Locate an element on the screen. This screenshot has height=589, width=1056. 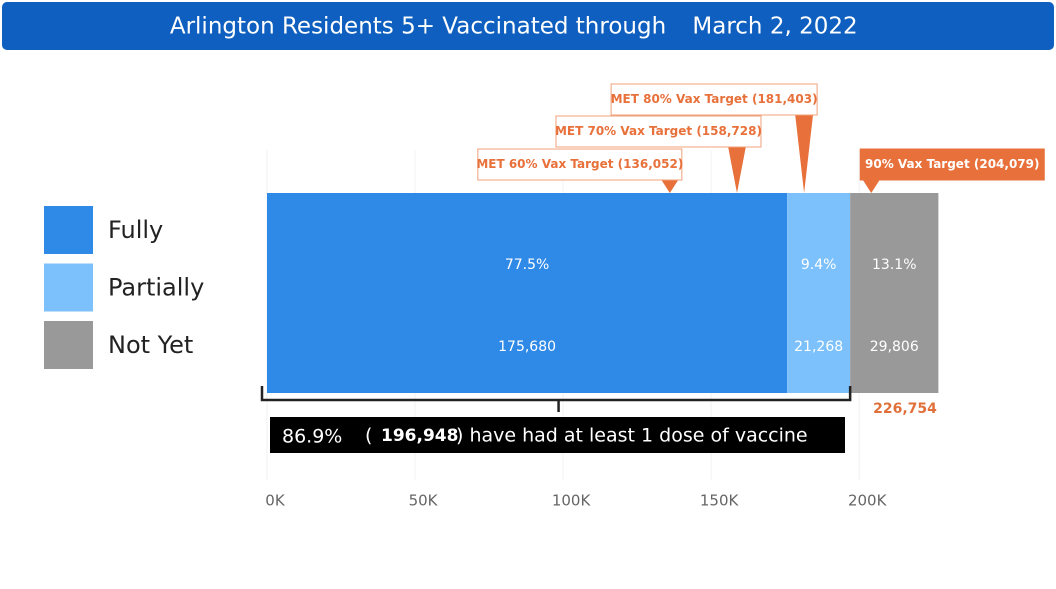
target-label: MET 80% Vax Target (181,403) is located at coordinates (714, 99).